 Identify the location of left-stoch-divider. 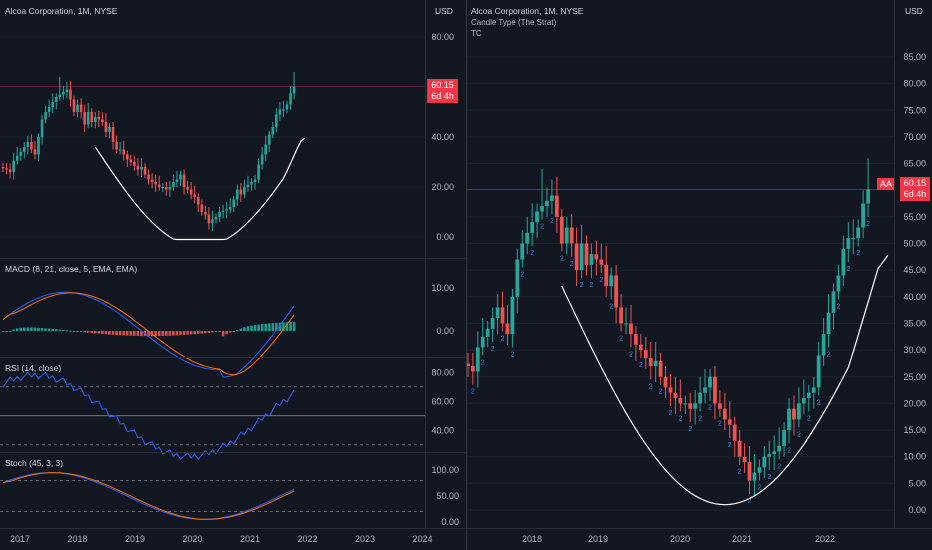
(233, 452).